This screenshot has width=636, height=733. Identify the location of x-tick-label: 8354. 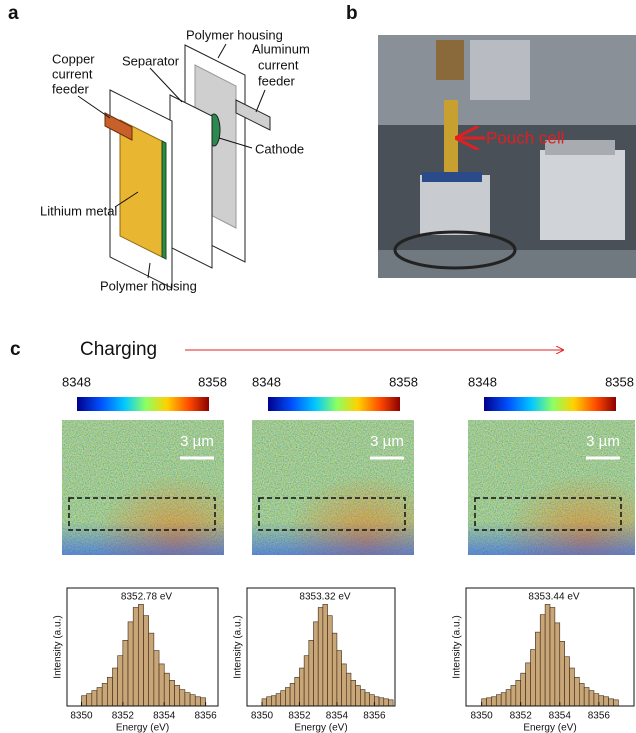
(560, 716).